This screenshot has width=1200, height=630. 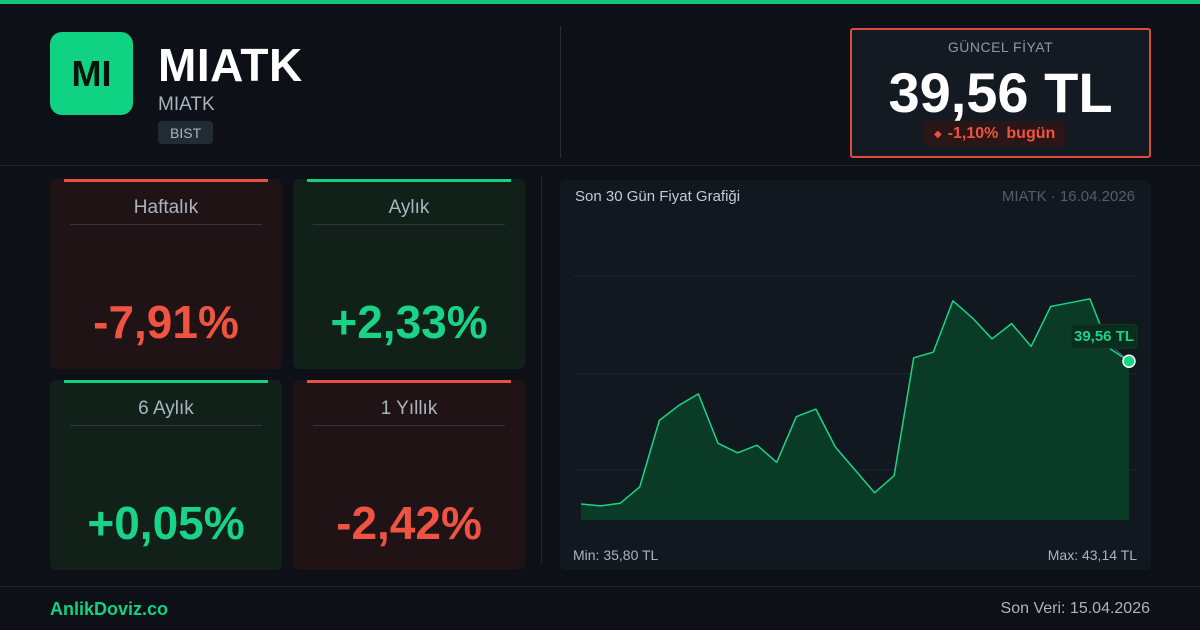 I want to click on header-divider, so click(x=560, y=92).